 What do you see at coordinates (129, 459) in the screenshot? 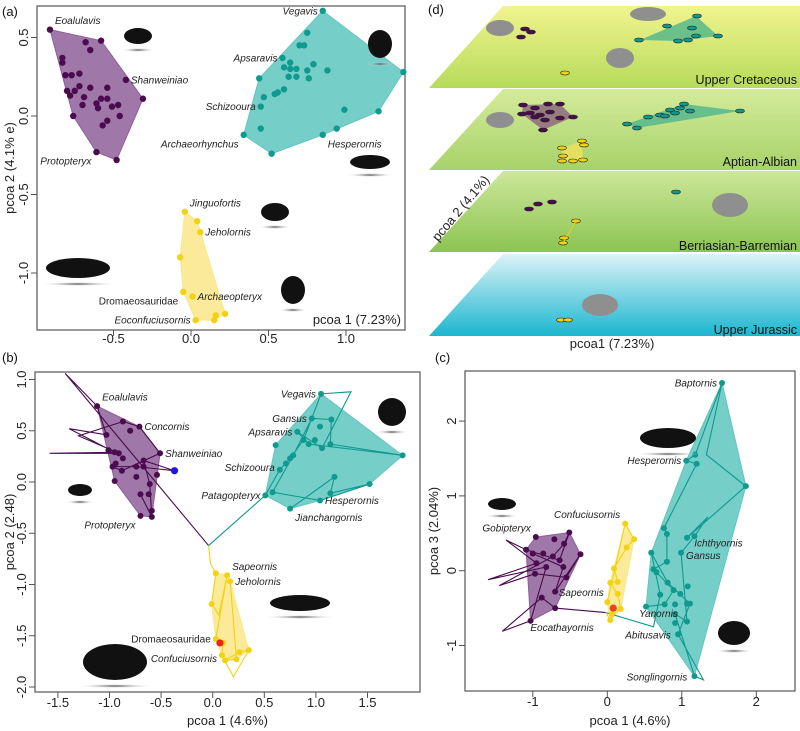
I see `phylogeny-branch-purple` at bounding box center [129, 459].